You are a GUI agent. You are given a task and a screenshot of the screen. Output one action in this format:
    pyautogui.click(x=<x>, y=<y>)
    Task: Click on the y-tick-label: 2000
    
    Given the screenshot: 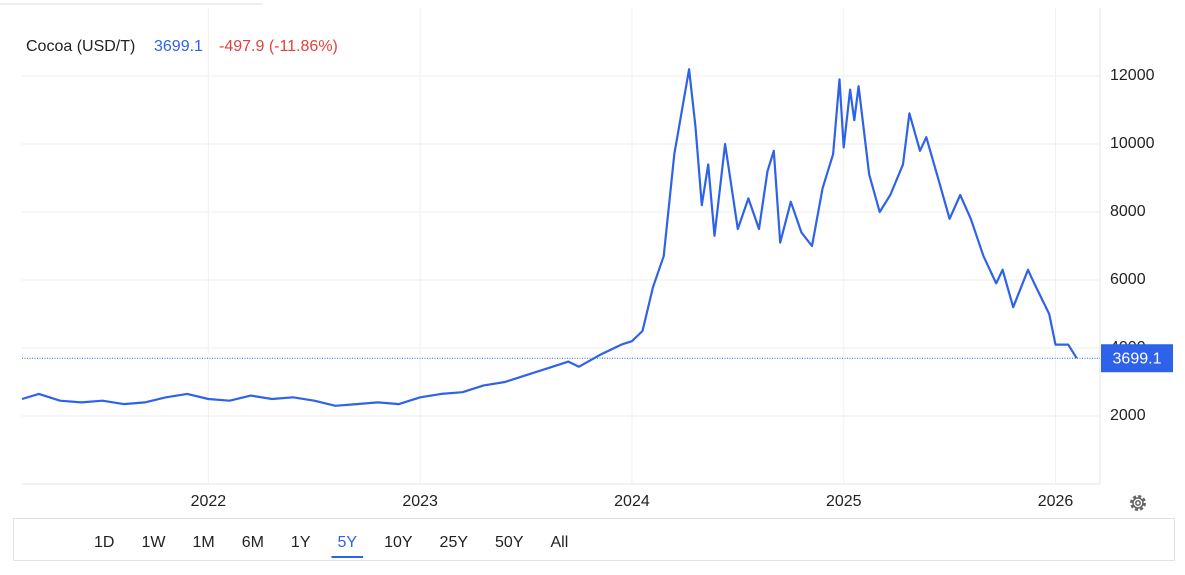 What is the action you would take?
    pyautogui.click(x=1128, y=415)
    